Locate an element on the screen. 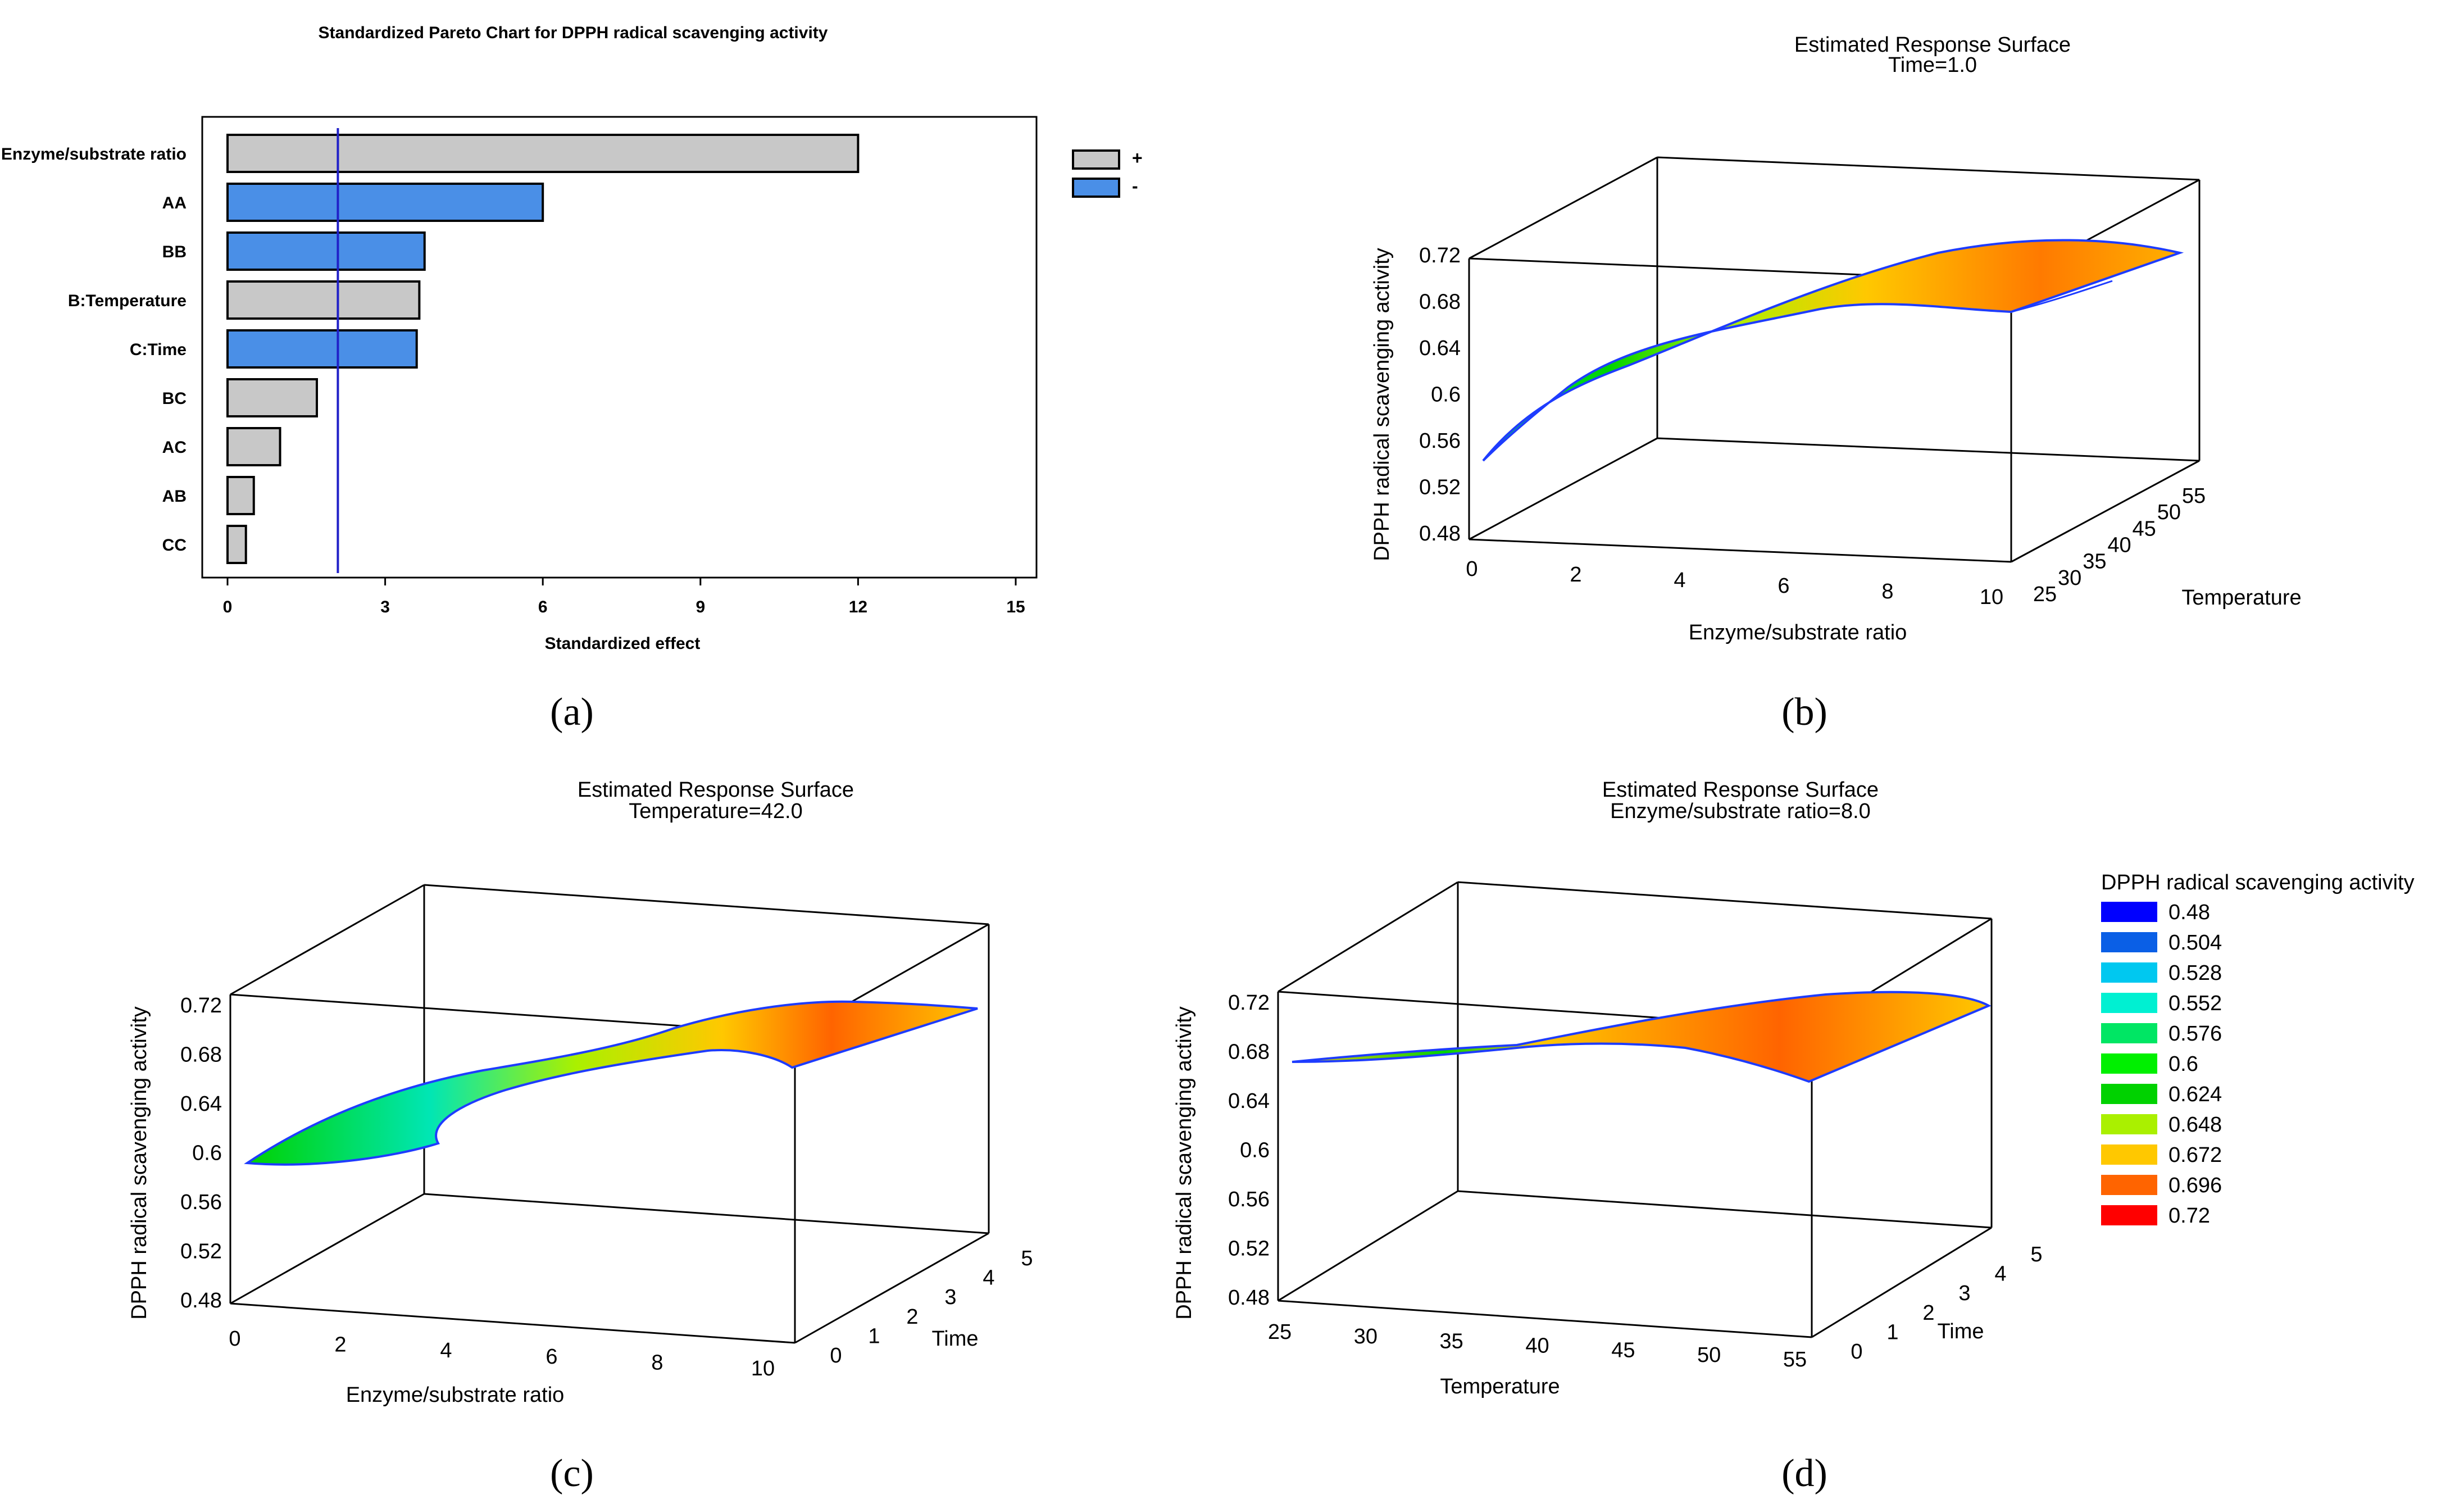 The width and height of the screenshot is (2464, 1508). legend-label: 0.696 is located at coordinates (2195, 1185).